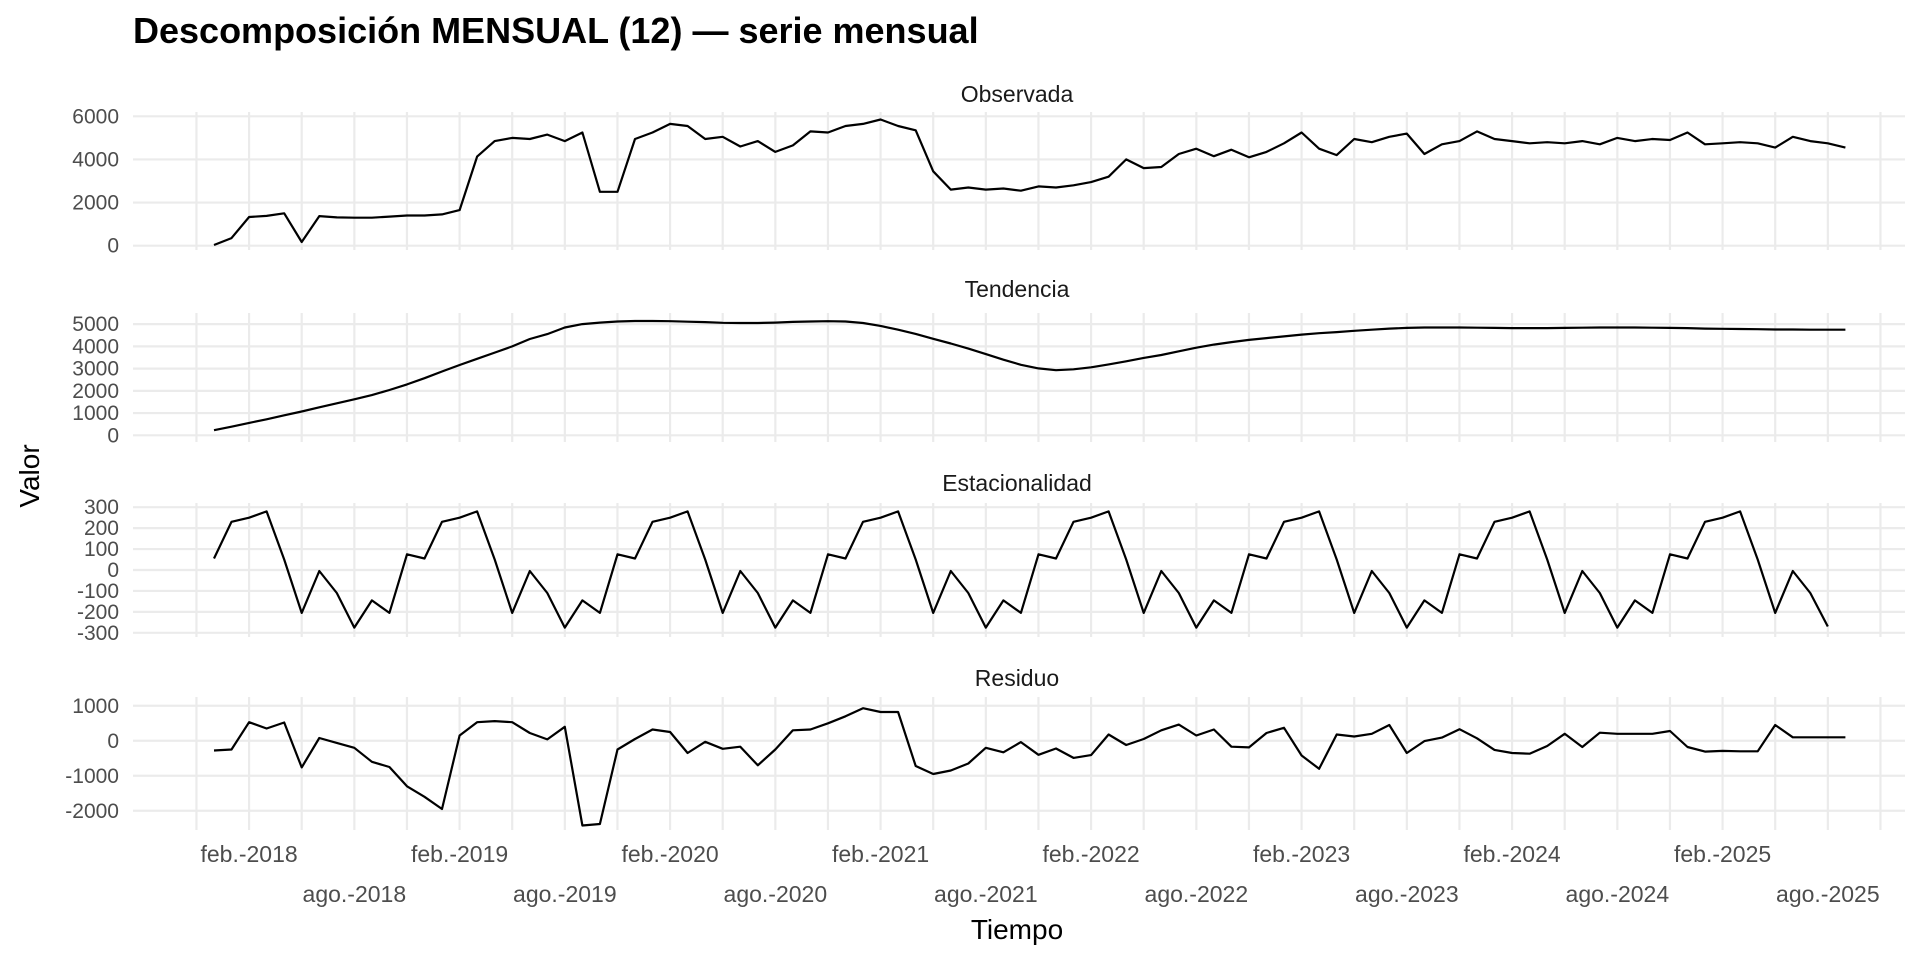 The height and width of the screenshot is (960, 1920). I want to click on x-tick-label: ago.-2019, so click(565, 894).